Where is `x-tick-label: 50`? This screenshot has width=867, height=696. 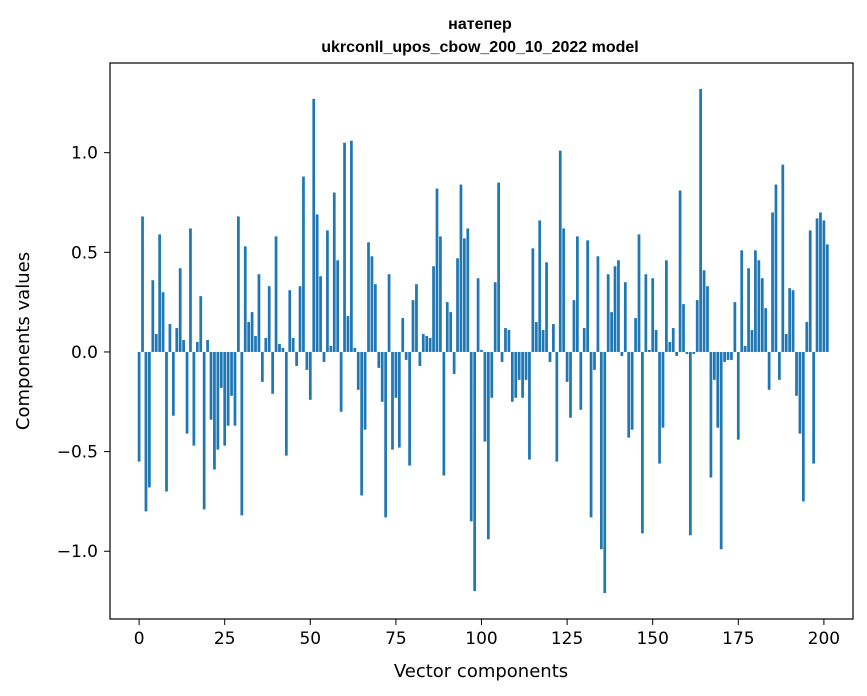 x-tick-label: 50 is located at coordinates (310, 639).